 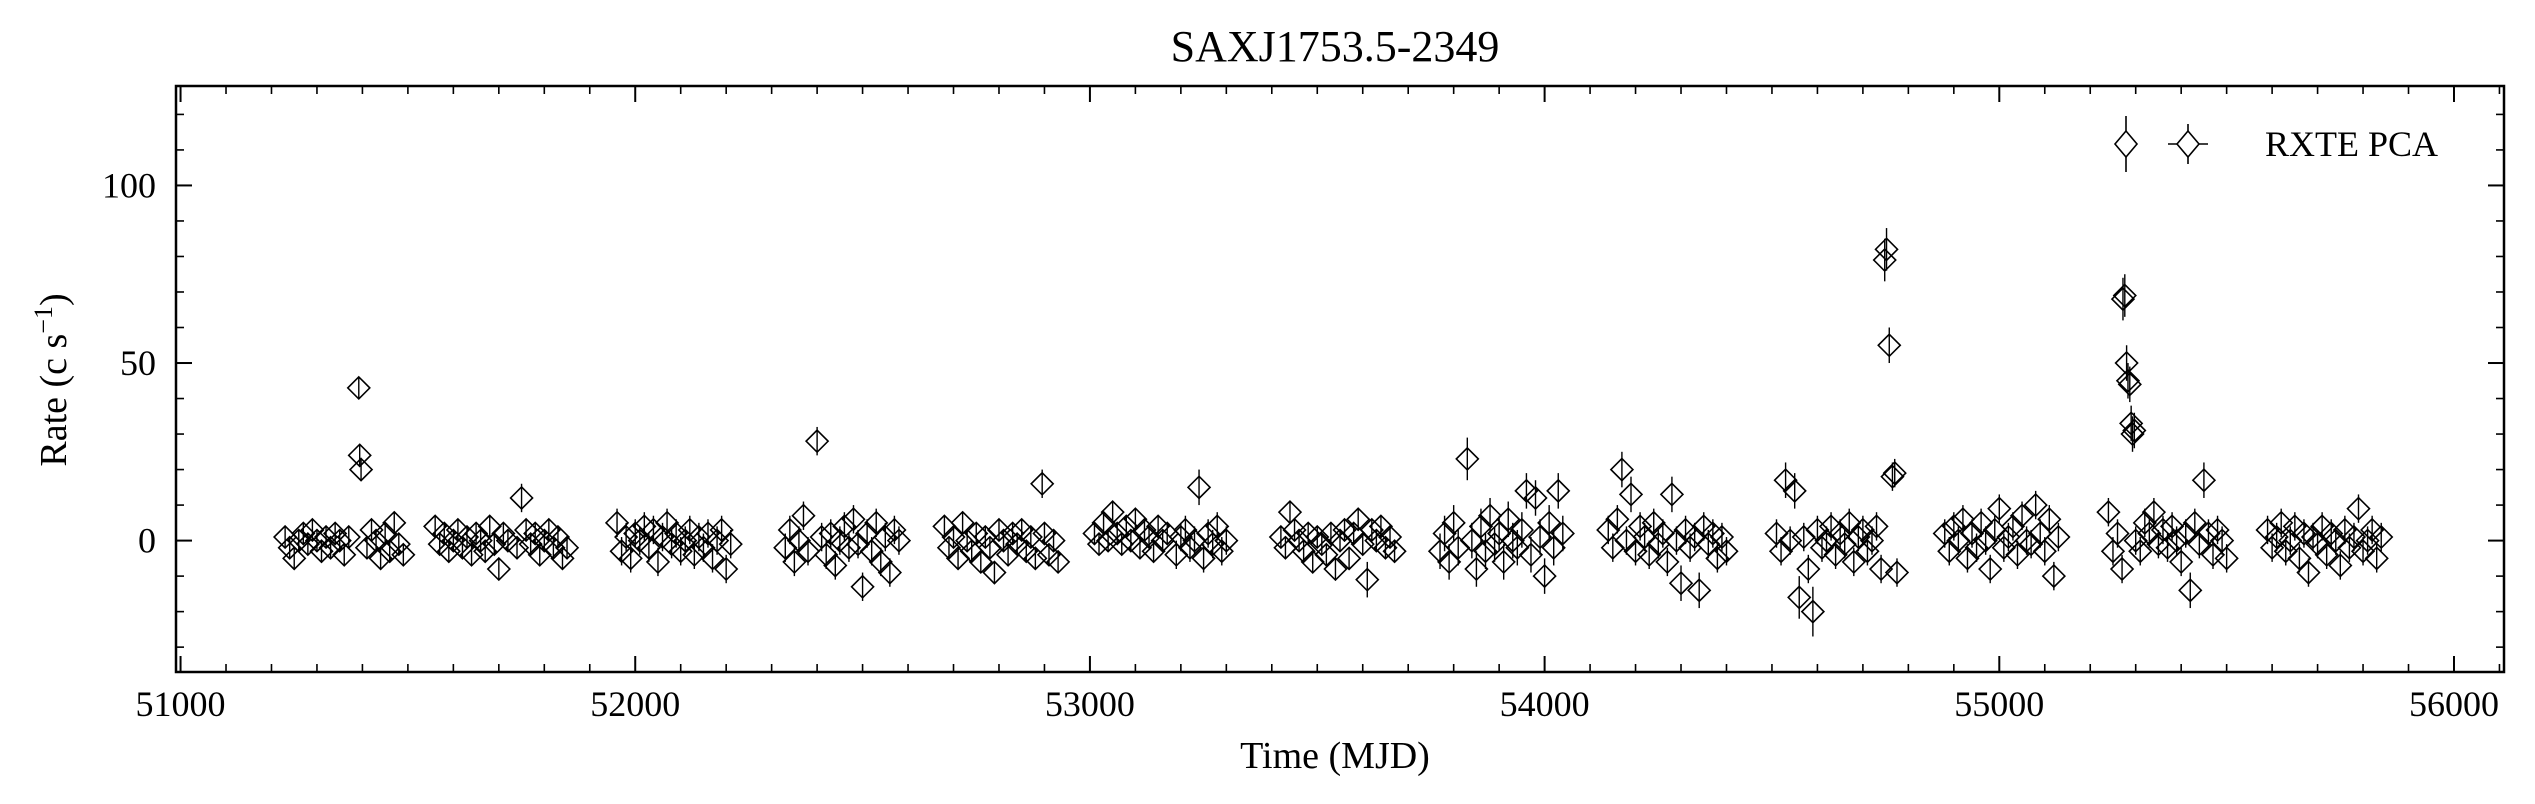 What do you see at coordinates (181, 704) in the screenshot?
I see `x-tick-label: 51000` at bounding box center [181, 704].